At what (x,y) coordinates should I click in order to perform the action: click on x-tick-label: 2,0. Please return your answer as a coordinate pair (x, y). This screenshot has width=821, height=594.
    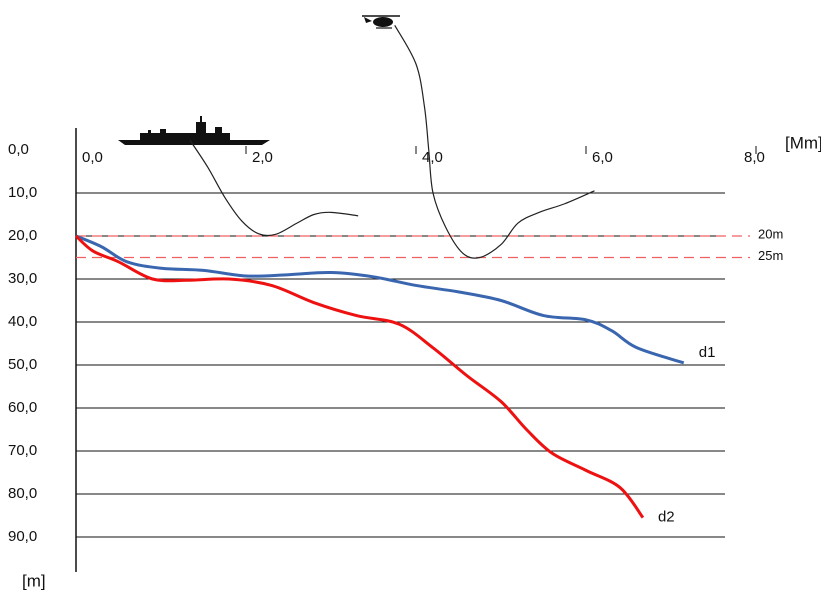
    Looking at the image, I should click on (262, 157).